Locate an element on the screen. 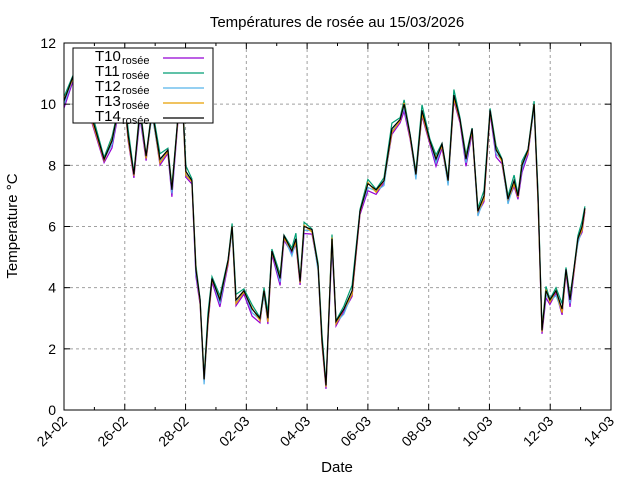 This screenshot has width=640, height=485. y-tick-label: 6 is located at coordinates (52, 227).